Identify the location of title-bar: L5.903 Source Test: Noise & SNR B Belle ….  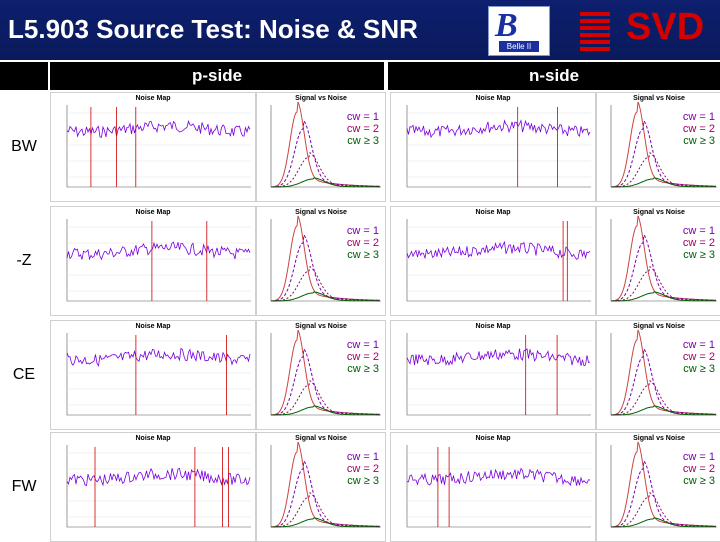
(360, 30).